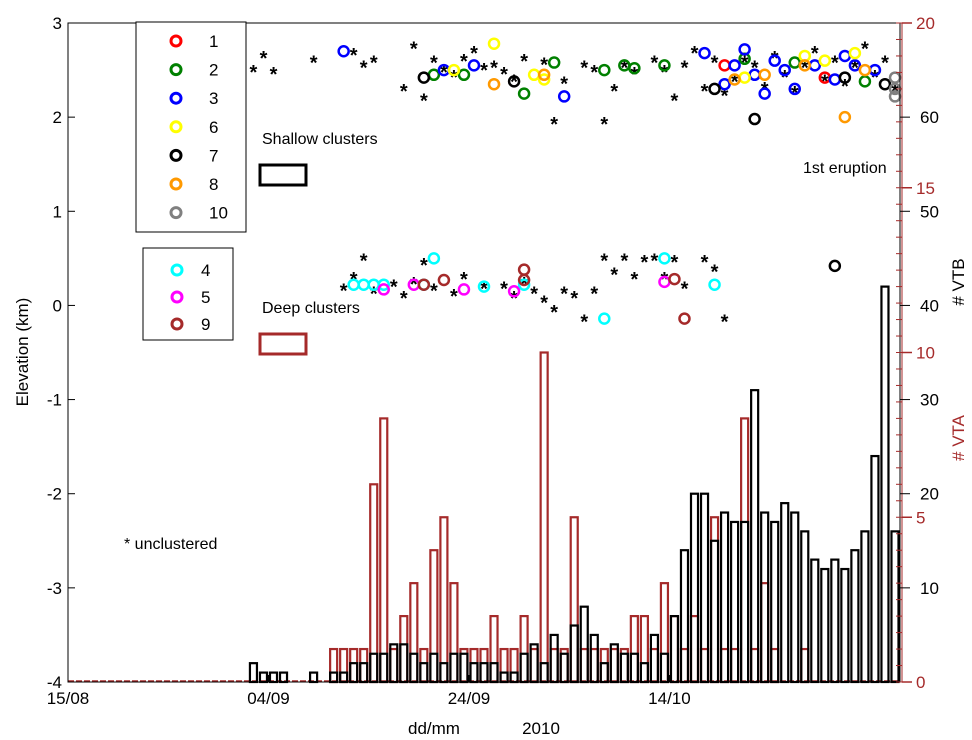 The image size is (972, 740). I want to click on year-label: 2010, so click(541, 728).